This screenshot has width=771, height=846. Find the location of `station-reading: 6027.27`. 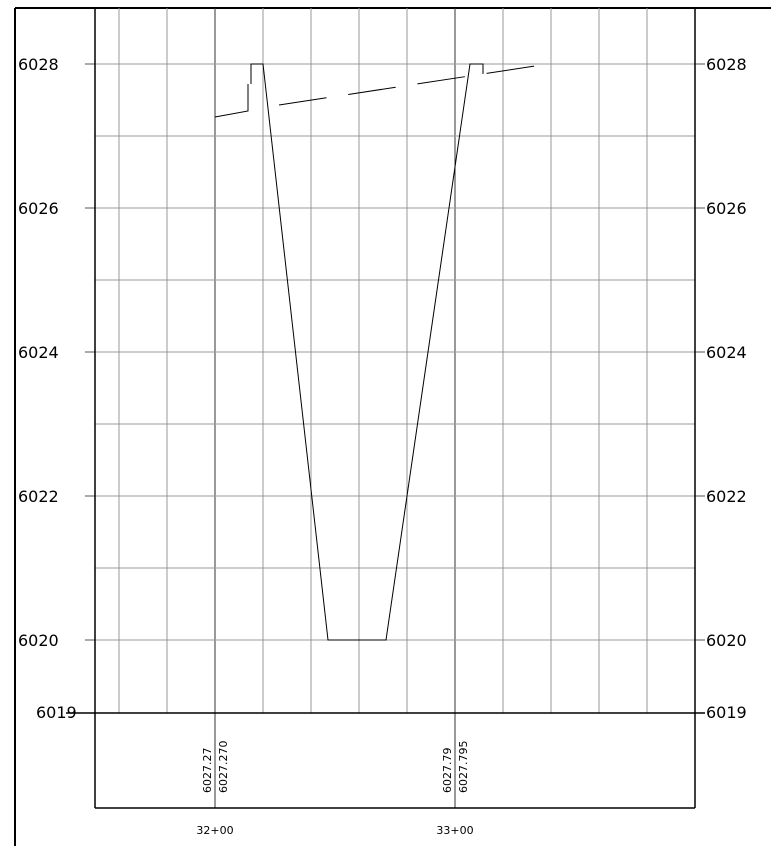

station-reading: 6027.27 is located at coordinates (207, 771).